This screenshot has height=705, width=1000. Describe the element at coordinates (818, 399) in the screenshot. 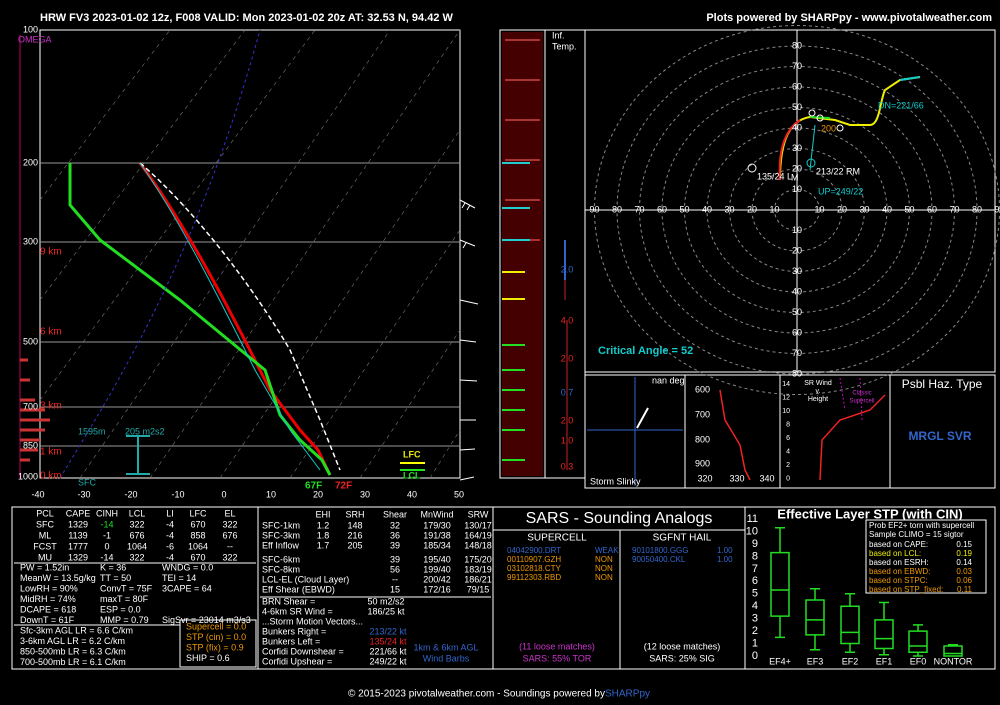

I see `label: Height` at that location.